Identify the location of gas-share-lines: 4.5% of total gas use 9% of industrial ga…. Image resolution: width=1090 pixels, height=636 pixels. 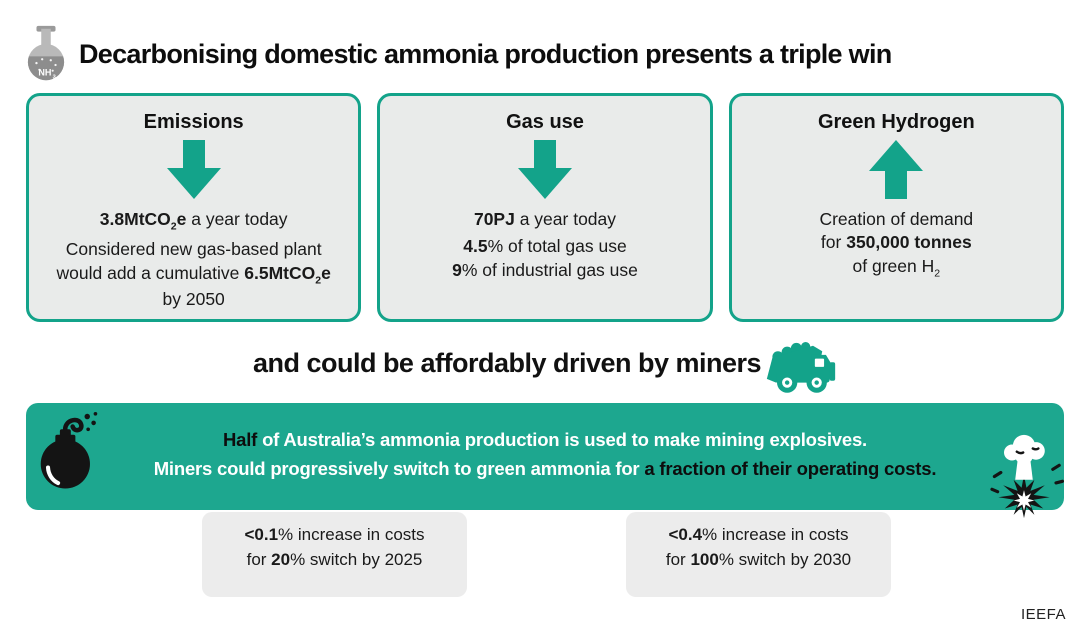
(545, 258).